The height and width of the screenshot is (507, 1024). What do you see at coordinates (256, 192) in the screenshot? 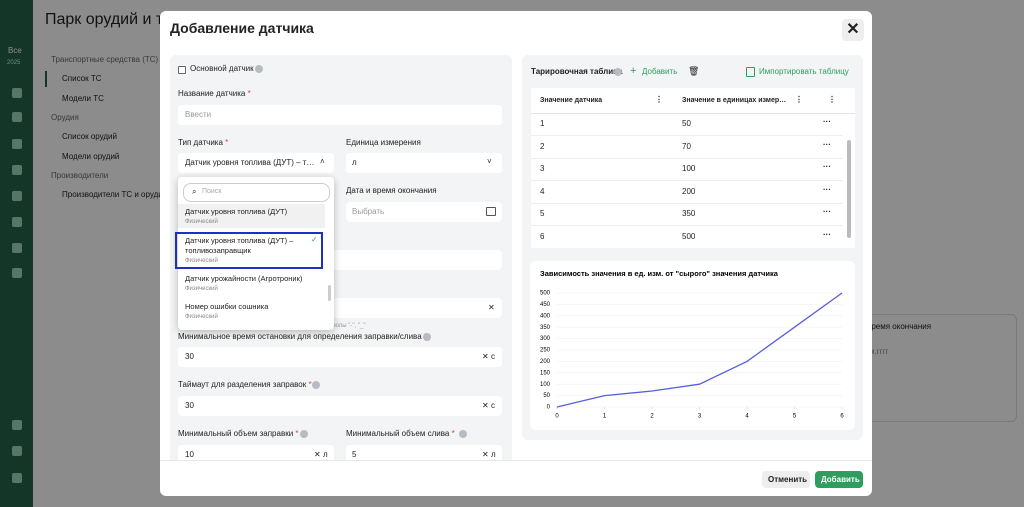
I see `search-box` at bounding box center [256, 192].